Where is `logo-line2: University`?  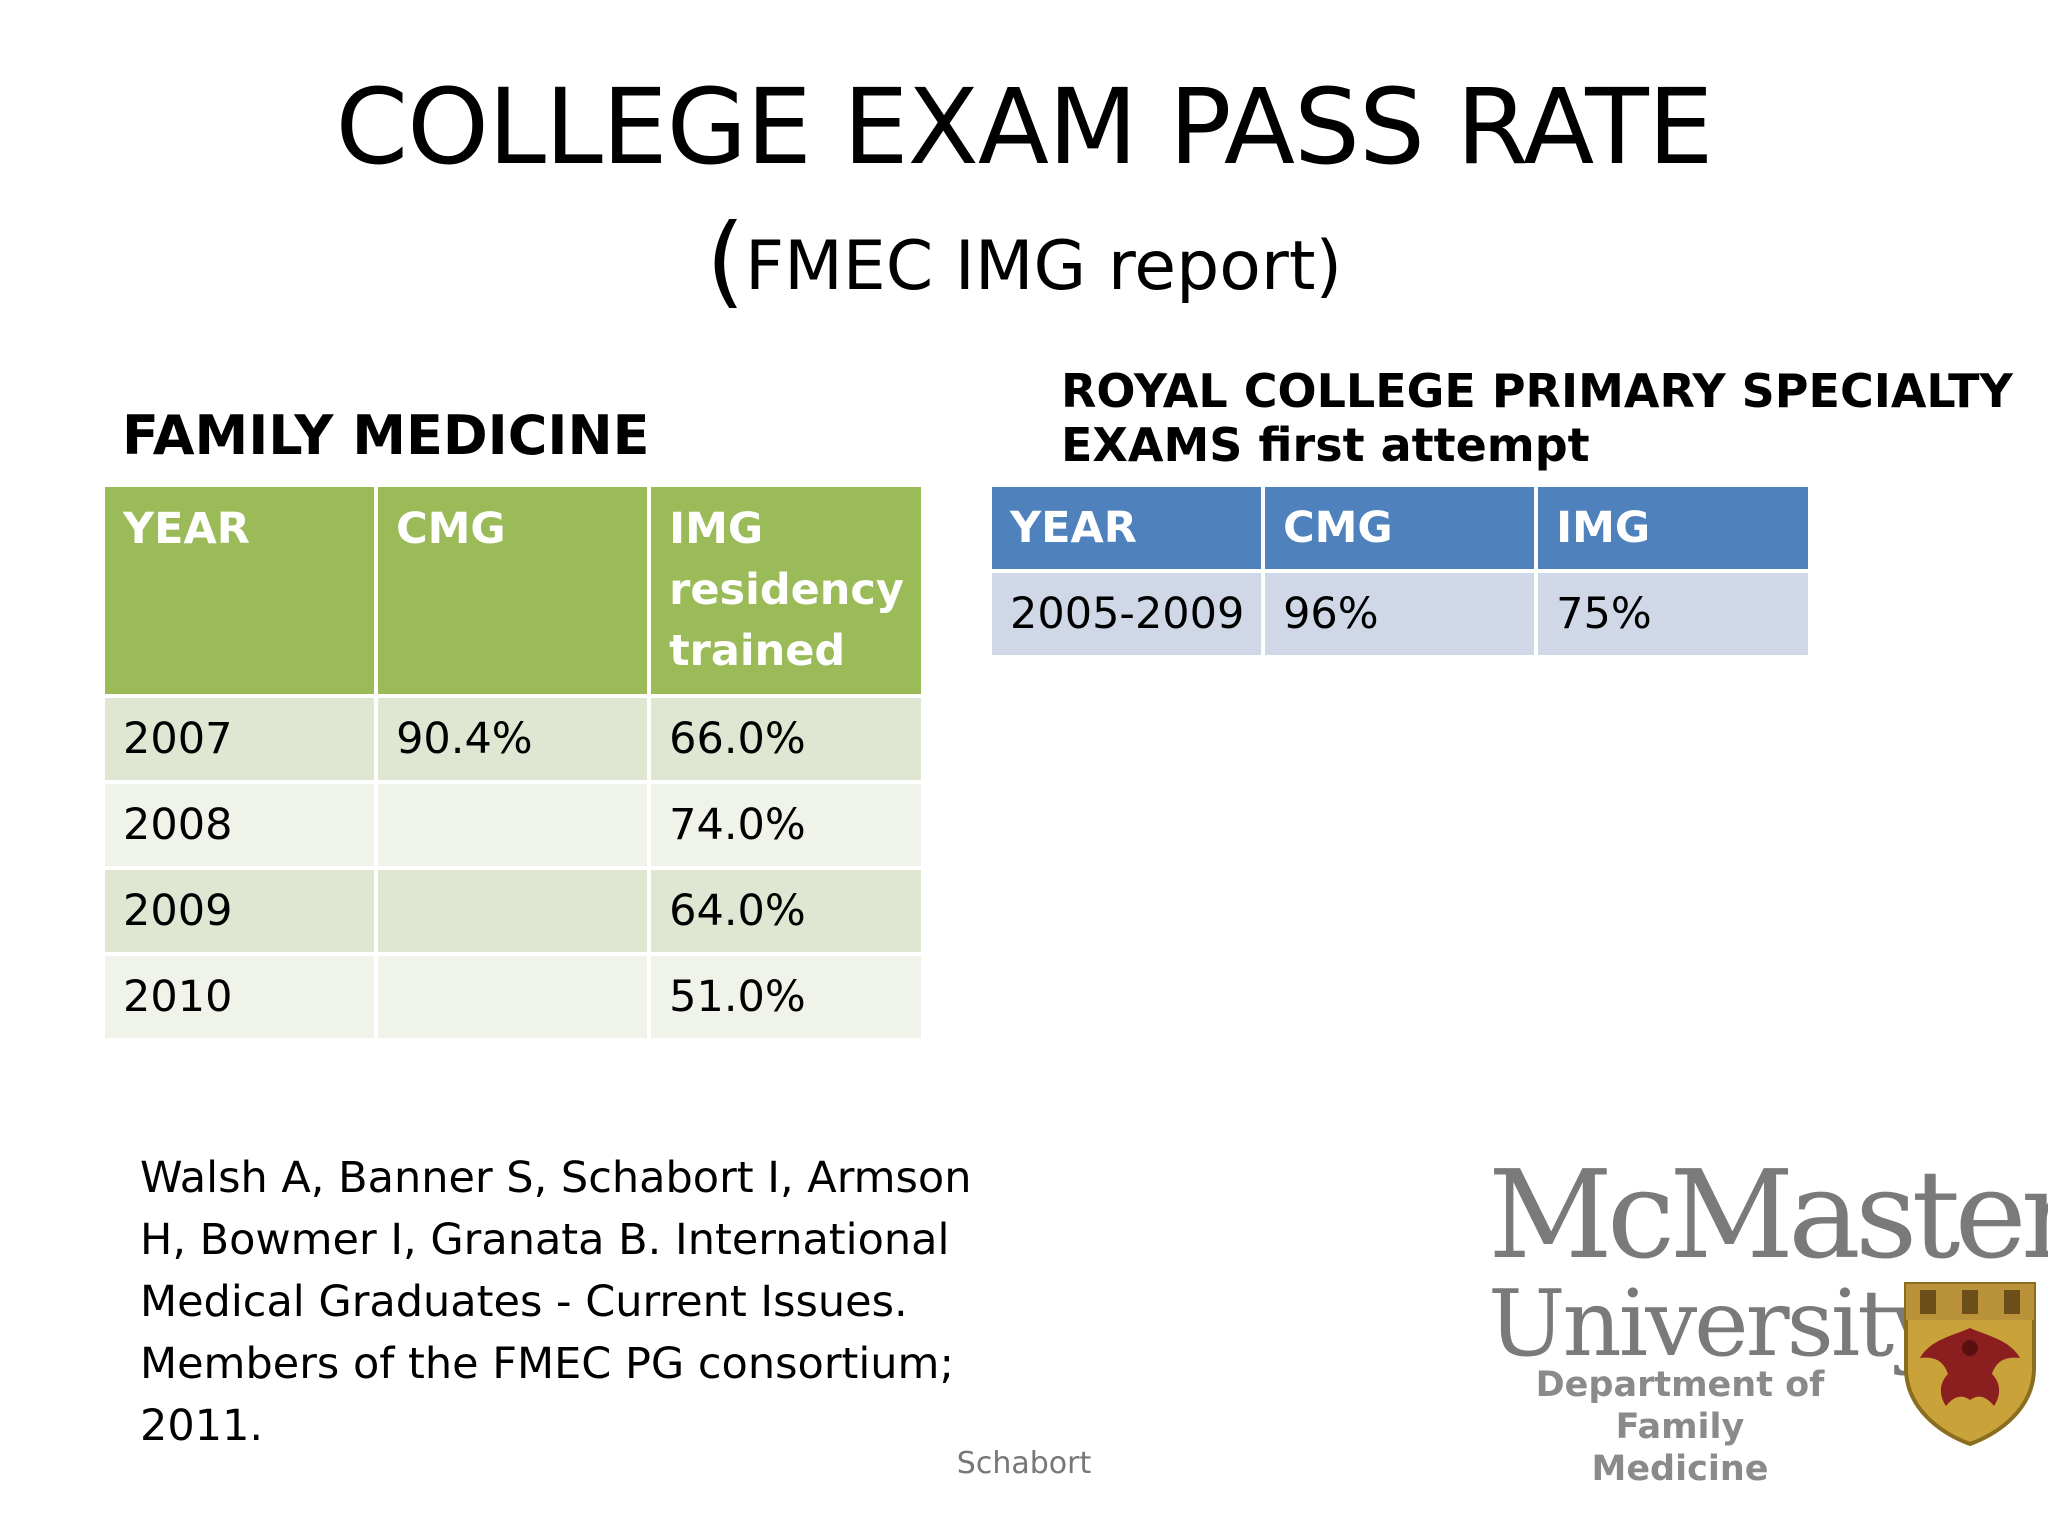 logo-line2: University is located at coordinates (1715, 1323).